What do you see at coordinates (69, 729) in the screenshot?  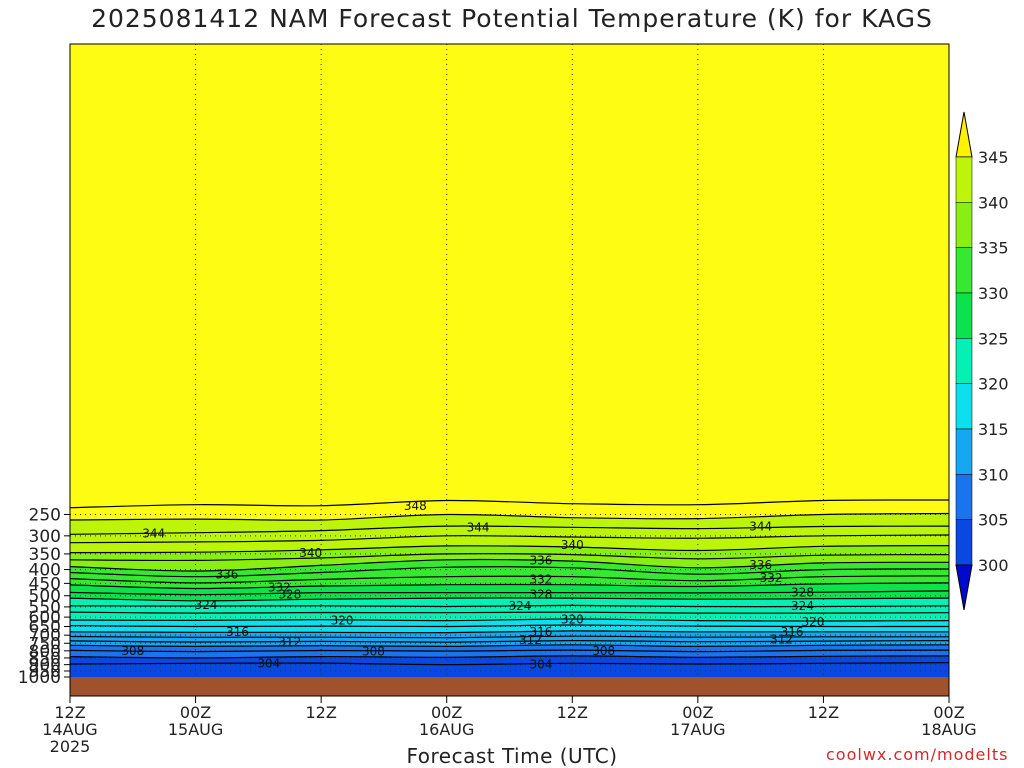 I see `x-tick-label: 14AUG` at bounding box center [69, 729].